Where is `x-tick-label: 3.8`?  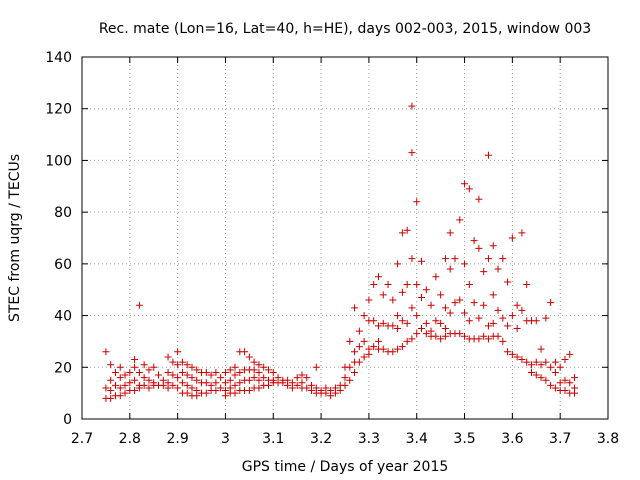 x-tick-label: 3.8 is located at coordinates (608, 439).